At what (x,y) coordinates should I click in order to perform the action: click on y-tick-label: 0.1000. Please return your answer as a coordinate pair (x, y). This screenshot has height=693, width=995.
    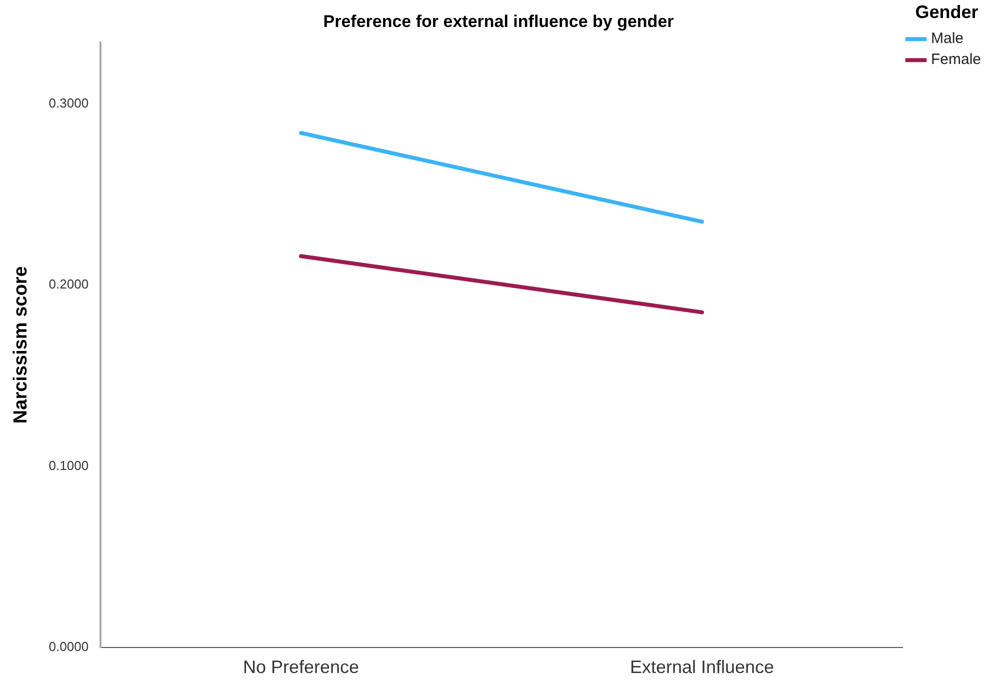
    Looking at the image, I should click on (68, 465).